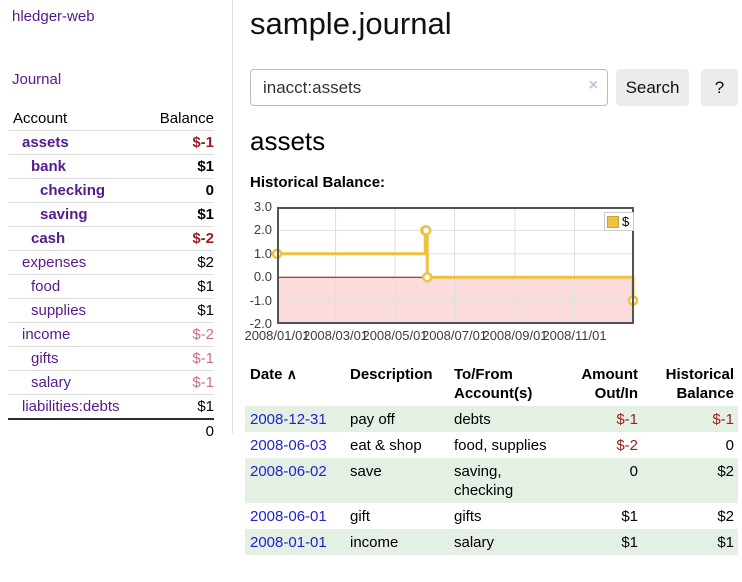  What do you see at coordinates (515, 335) in the screenshot?
I see `x-tick-label: 2008/09/01` at bounding box center [515, 335].